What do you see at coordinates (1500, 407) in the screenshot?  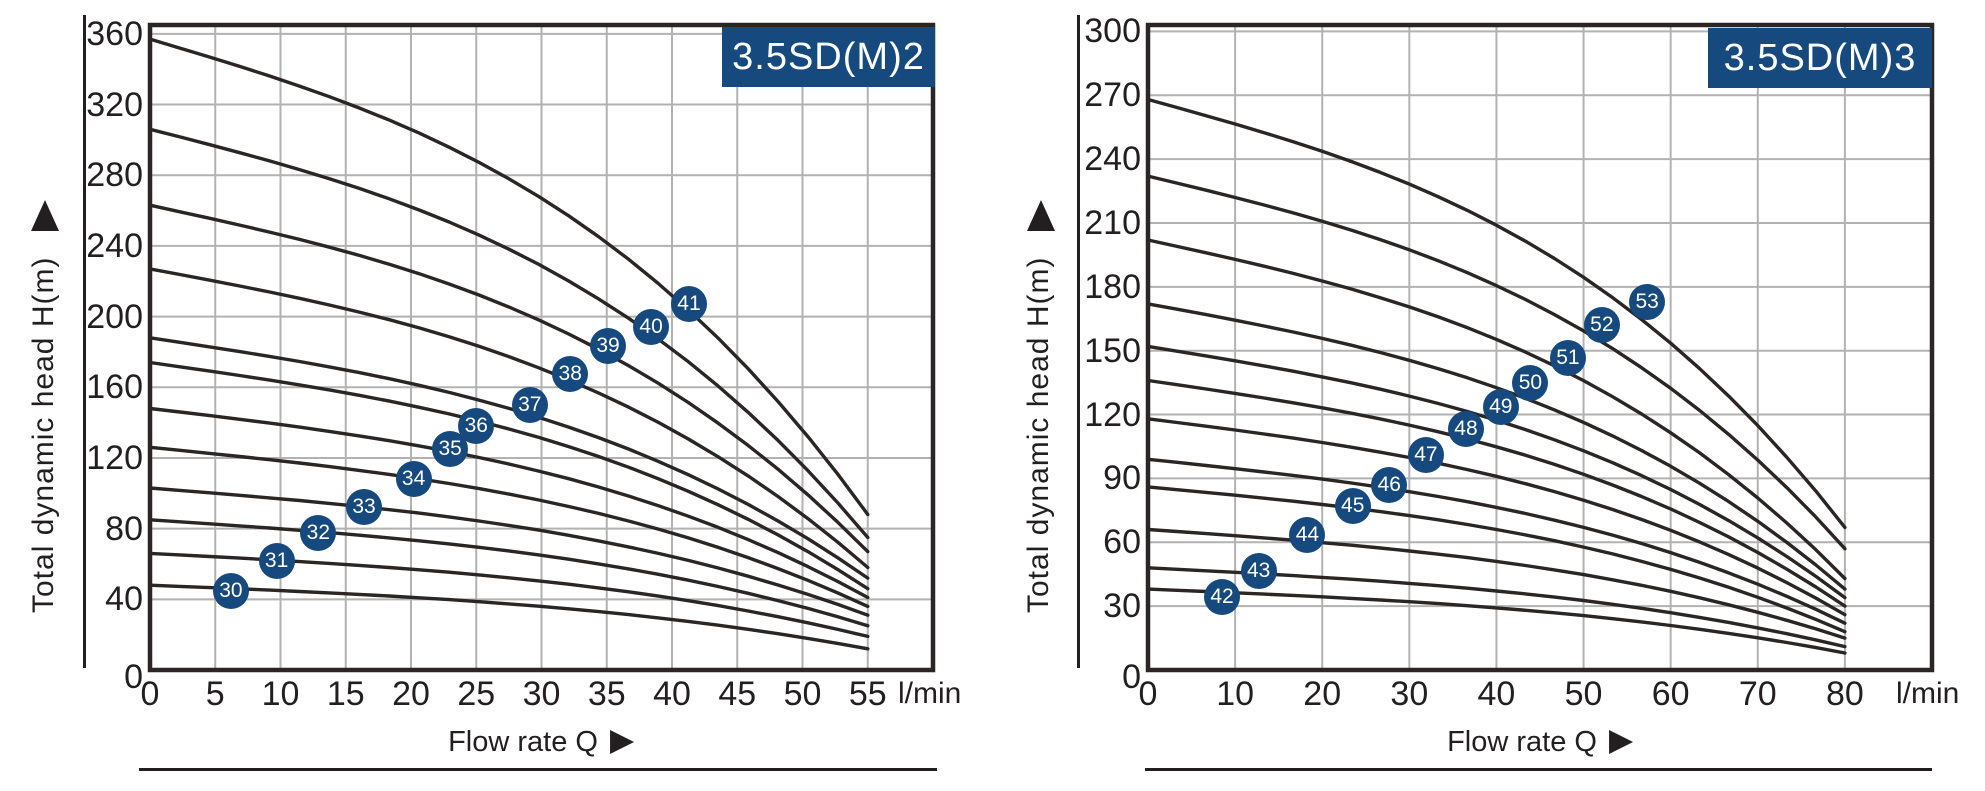 I see `stage-badge-49: 49` at bounding box center [1500, 407].